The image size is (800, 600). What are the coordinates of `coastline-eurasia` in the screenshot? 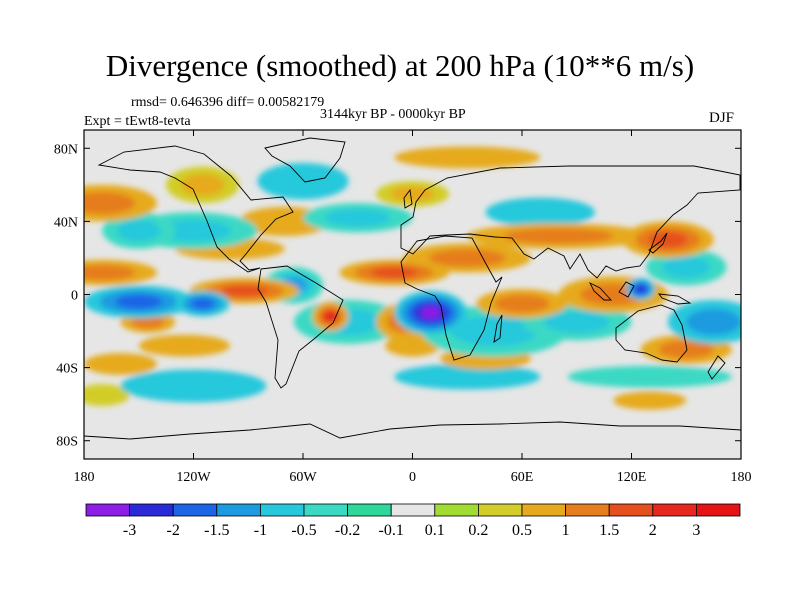 It's located at (570, 222).